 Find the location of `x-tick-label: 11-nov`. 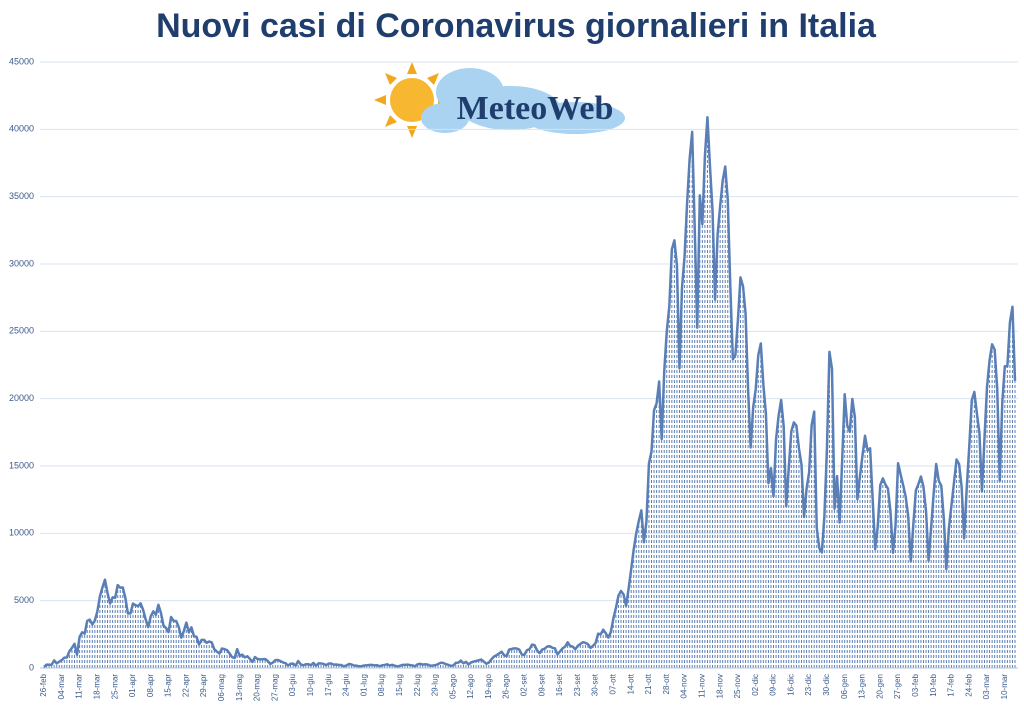

x-tick-label: 11-nov is located at coordinates (701, 686).